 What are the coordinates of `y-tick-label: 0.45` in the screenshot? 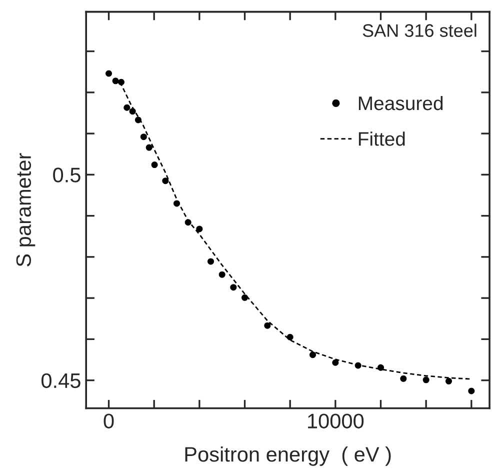 It's located at (61, 380).